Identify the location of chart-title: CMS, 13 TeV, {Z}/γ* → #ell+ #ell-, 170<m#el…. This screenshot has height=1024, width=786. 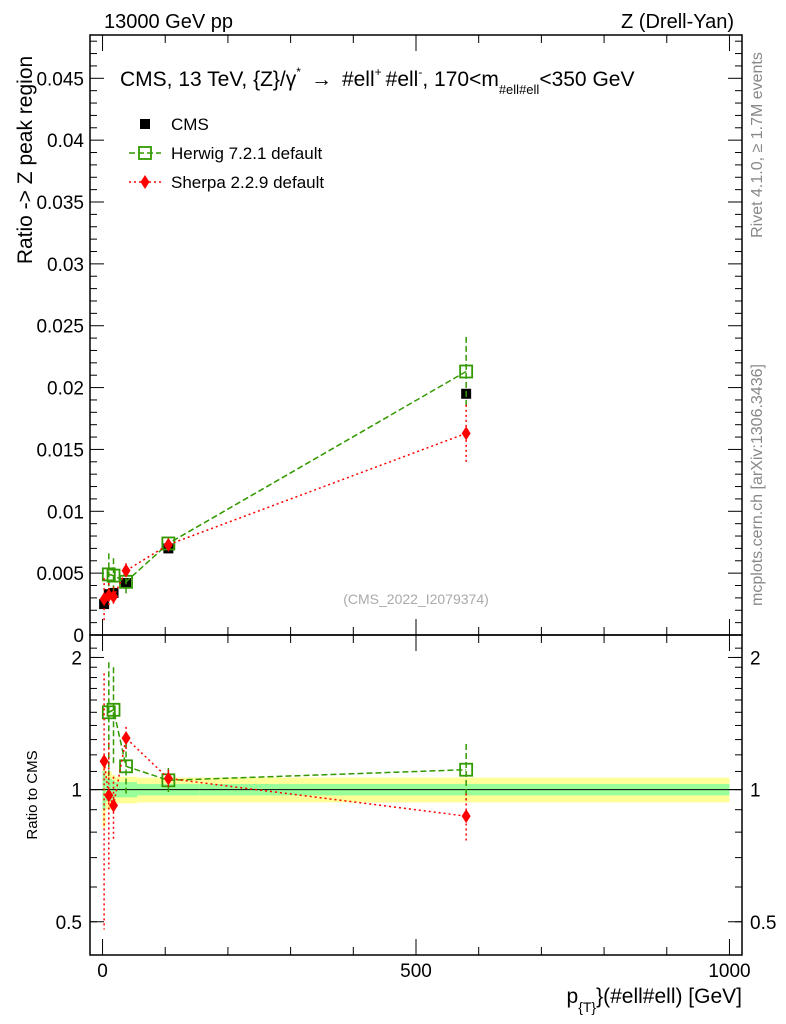
(377, 81).